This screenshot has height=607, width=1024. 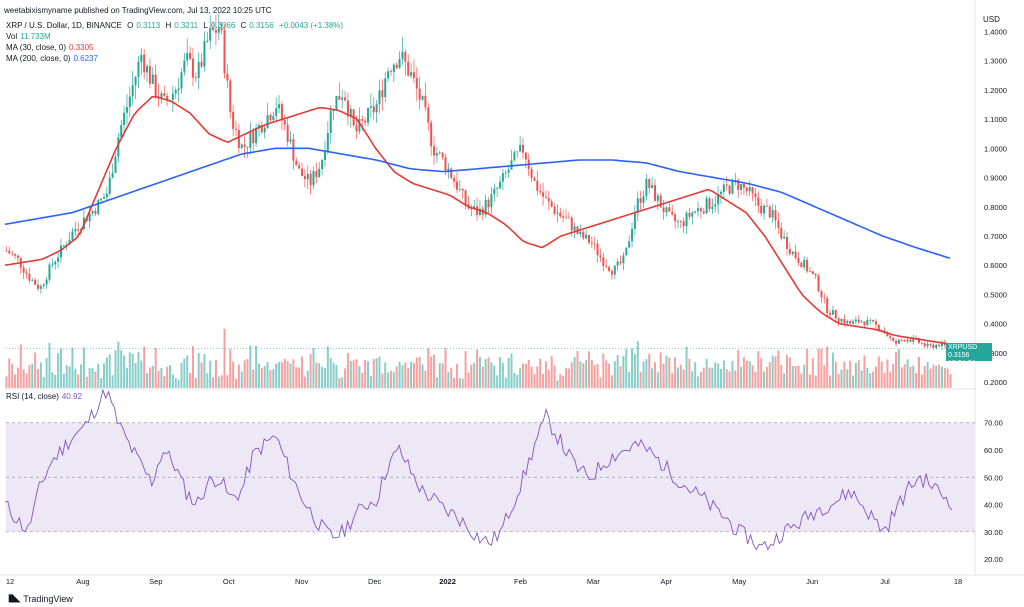 What do you see at coordinates (993, 559) in the screenshot?
I see `rsi-tick-label: 20.00` at bounding box center [993, 559].